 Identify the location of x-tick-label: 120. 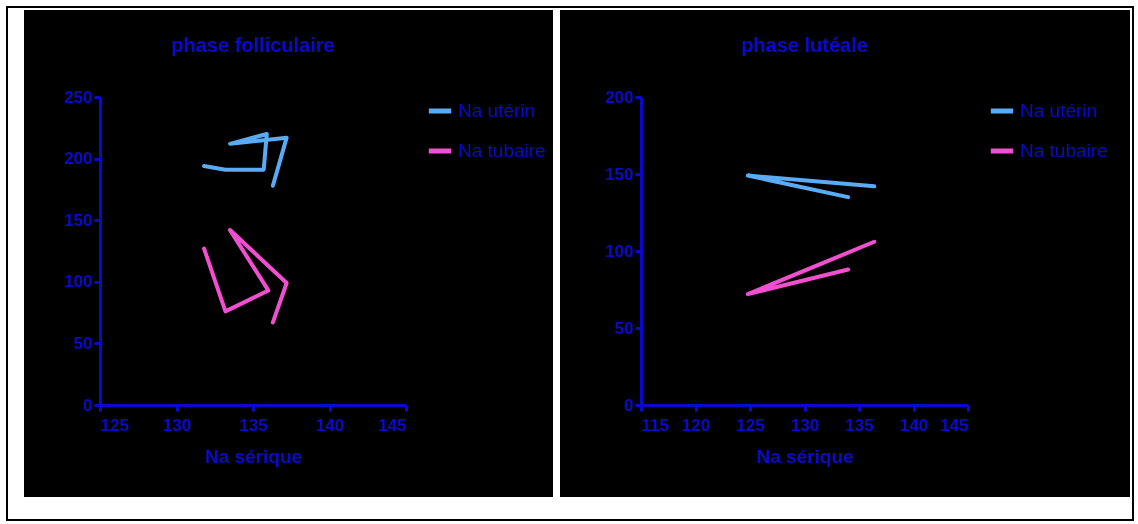
(696, 425).